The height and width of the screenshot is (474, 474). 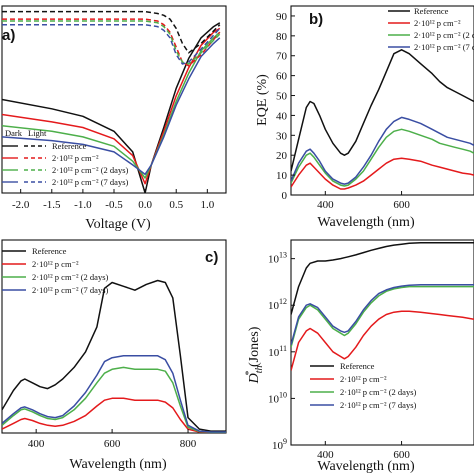 What do you see at coordinates (90, 170) in the screenshot?
I see `legend-2d-label: 2·10¹² p cm⁻² (2 days)` at bounding box center [90, 170].